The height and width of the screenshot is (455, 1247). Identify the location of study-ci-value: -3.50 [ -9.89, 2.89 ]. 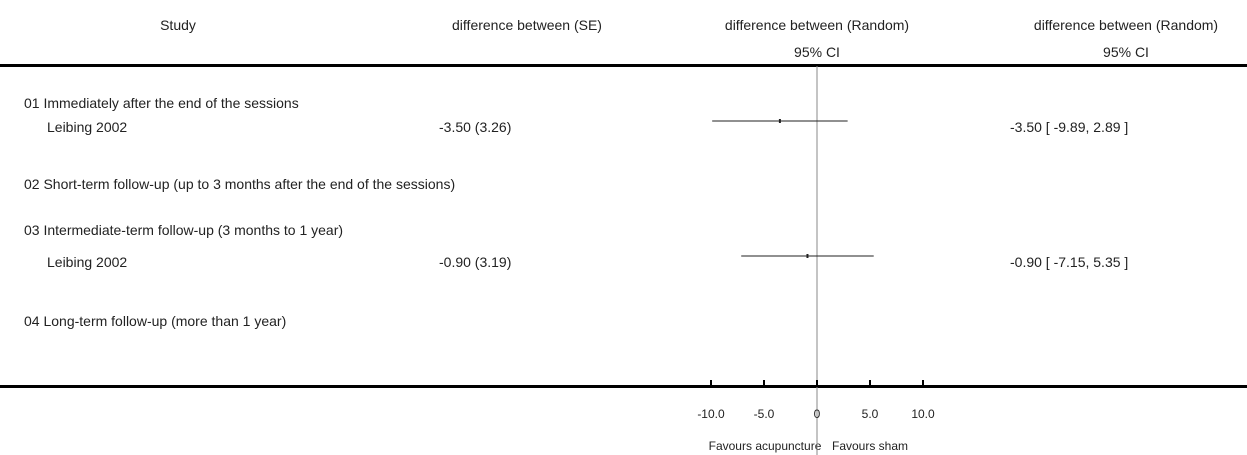
(1069, 127).